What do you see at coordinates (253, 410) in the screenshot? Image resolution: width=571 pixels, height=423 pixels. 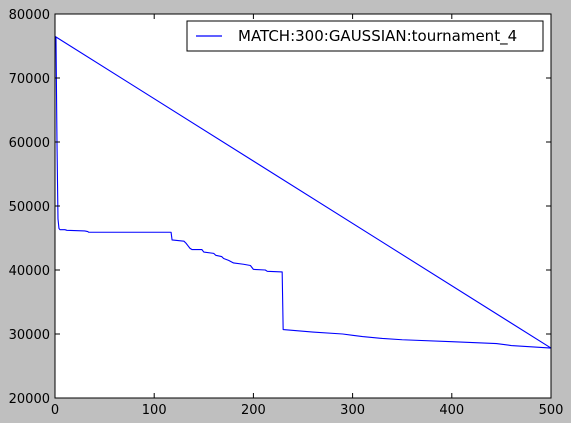 I see `x-tick-label: 200` at bounding box center [253, 410].